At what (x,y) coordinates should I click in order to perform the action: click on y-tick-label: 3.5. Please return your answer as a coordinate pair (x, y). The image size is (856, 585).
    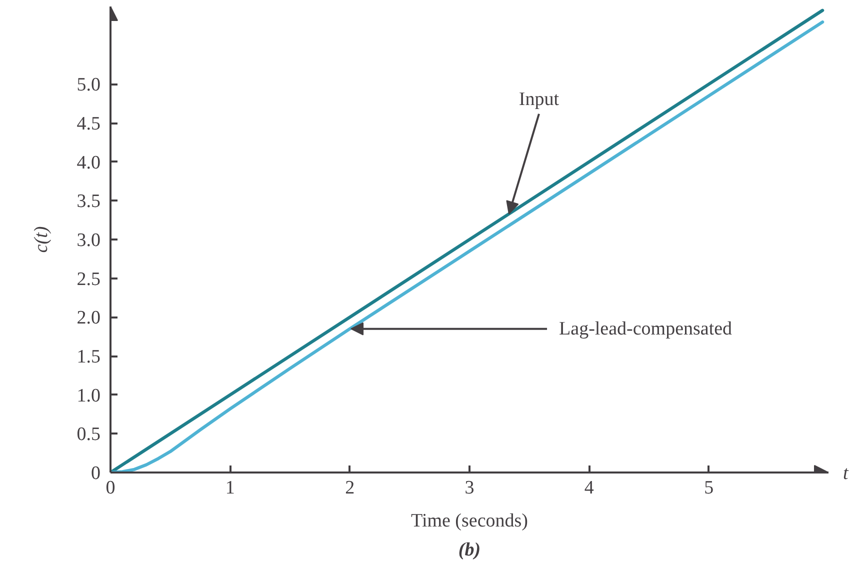
    Looking at the image, I should click on (88, 201).